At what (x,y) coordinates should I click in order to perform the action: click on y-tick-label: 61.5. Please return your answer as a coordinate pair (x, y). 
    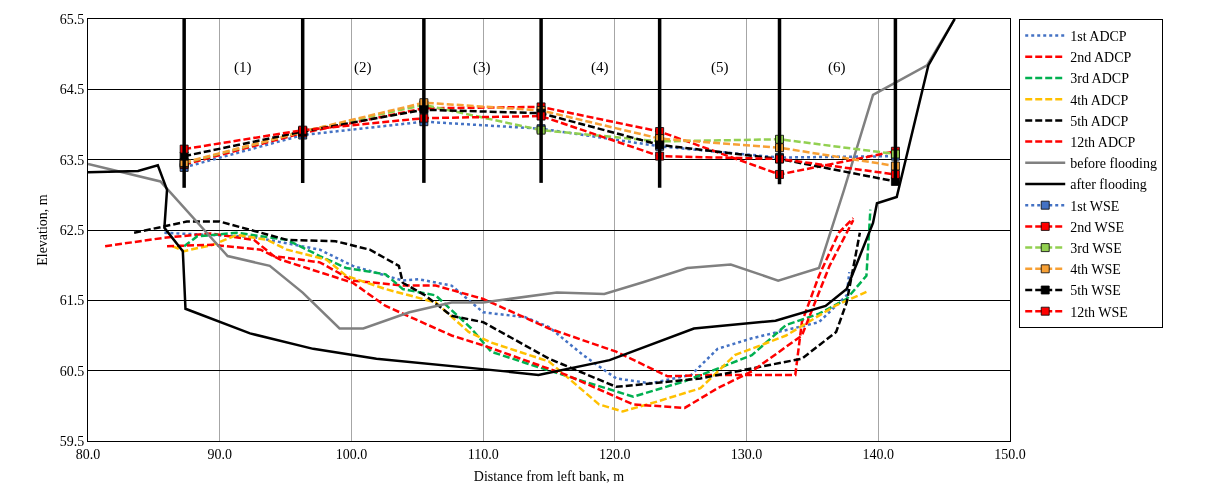
    Looking at the image, I should click on (72, 301).